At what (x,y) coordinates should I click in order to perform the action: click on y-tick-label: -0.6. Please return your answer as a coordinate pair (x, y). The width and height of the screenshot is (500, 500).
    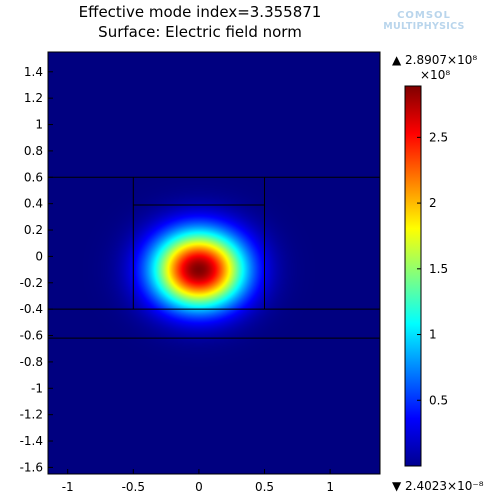
    Looking at the image, I should click on (31, 336).